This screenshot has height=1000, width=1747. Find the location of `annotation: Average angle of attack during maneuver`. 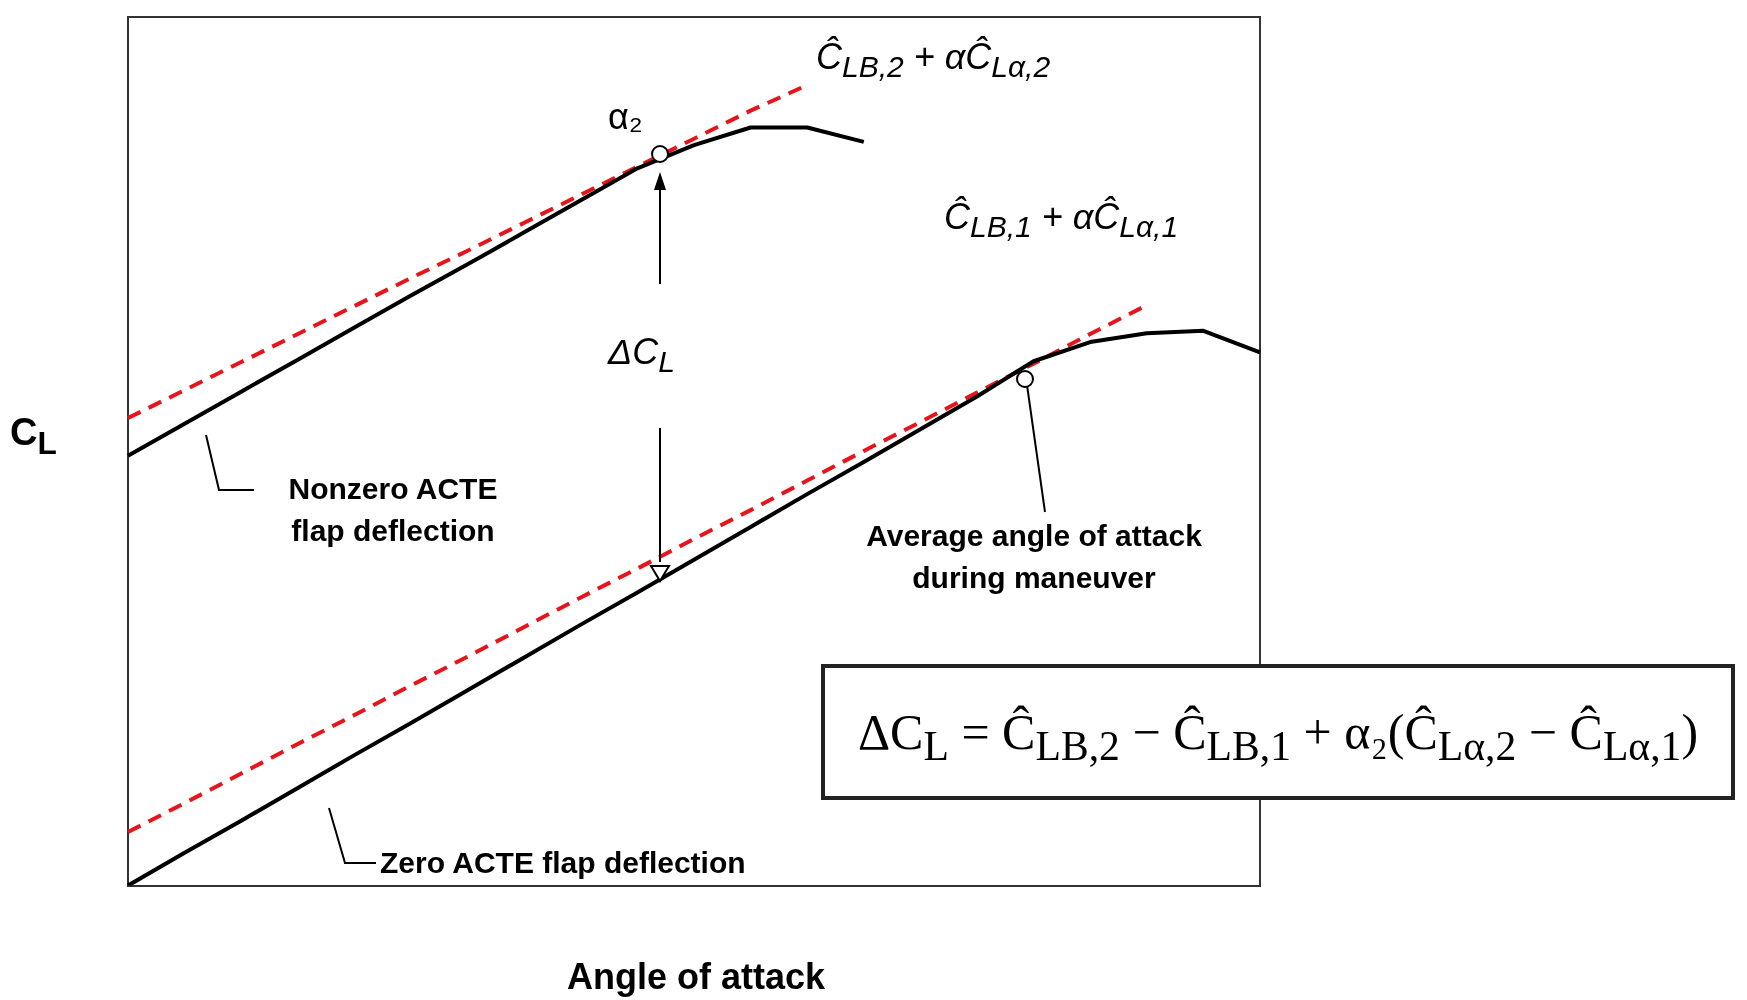

annotation: Average angle of attack during maneuver is located at coordinates (1034, 557).